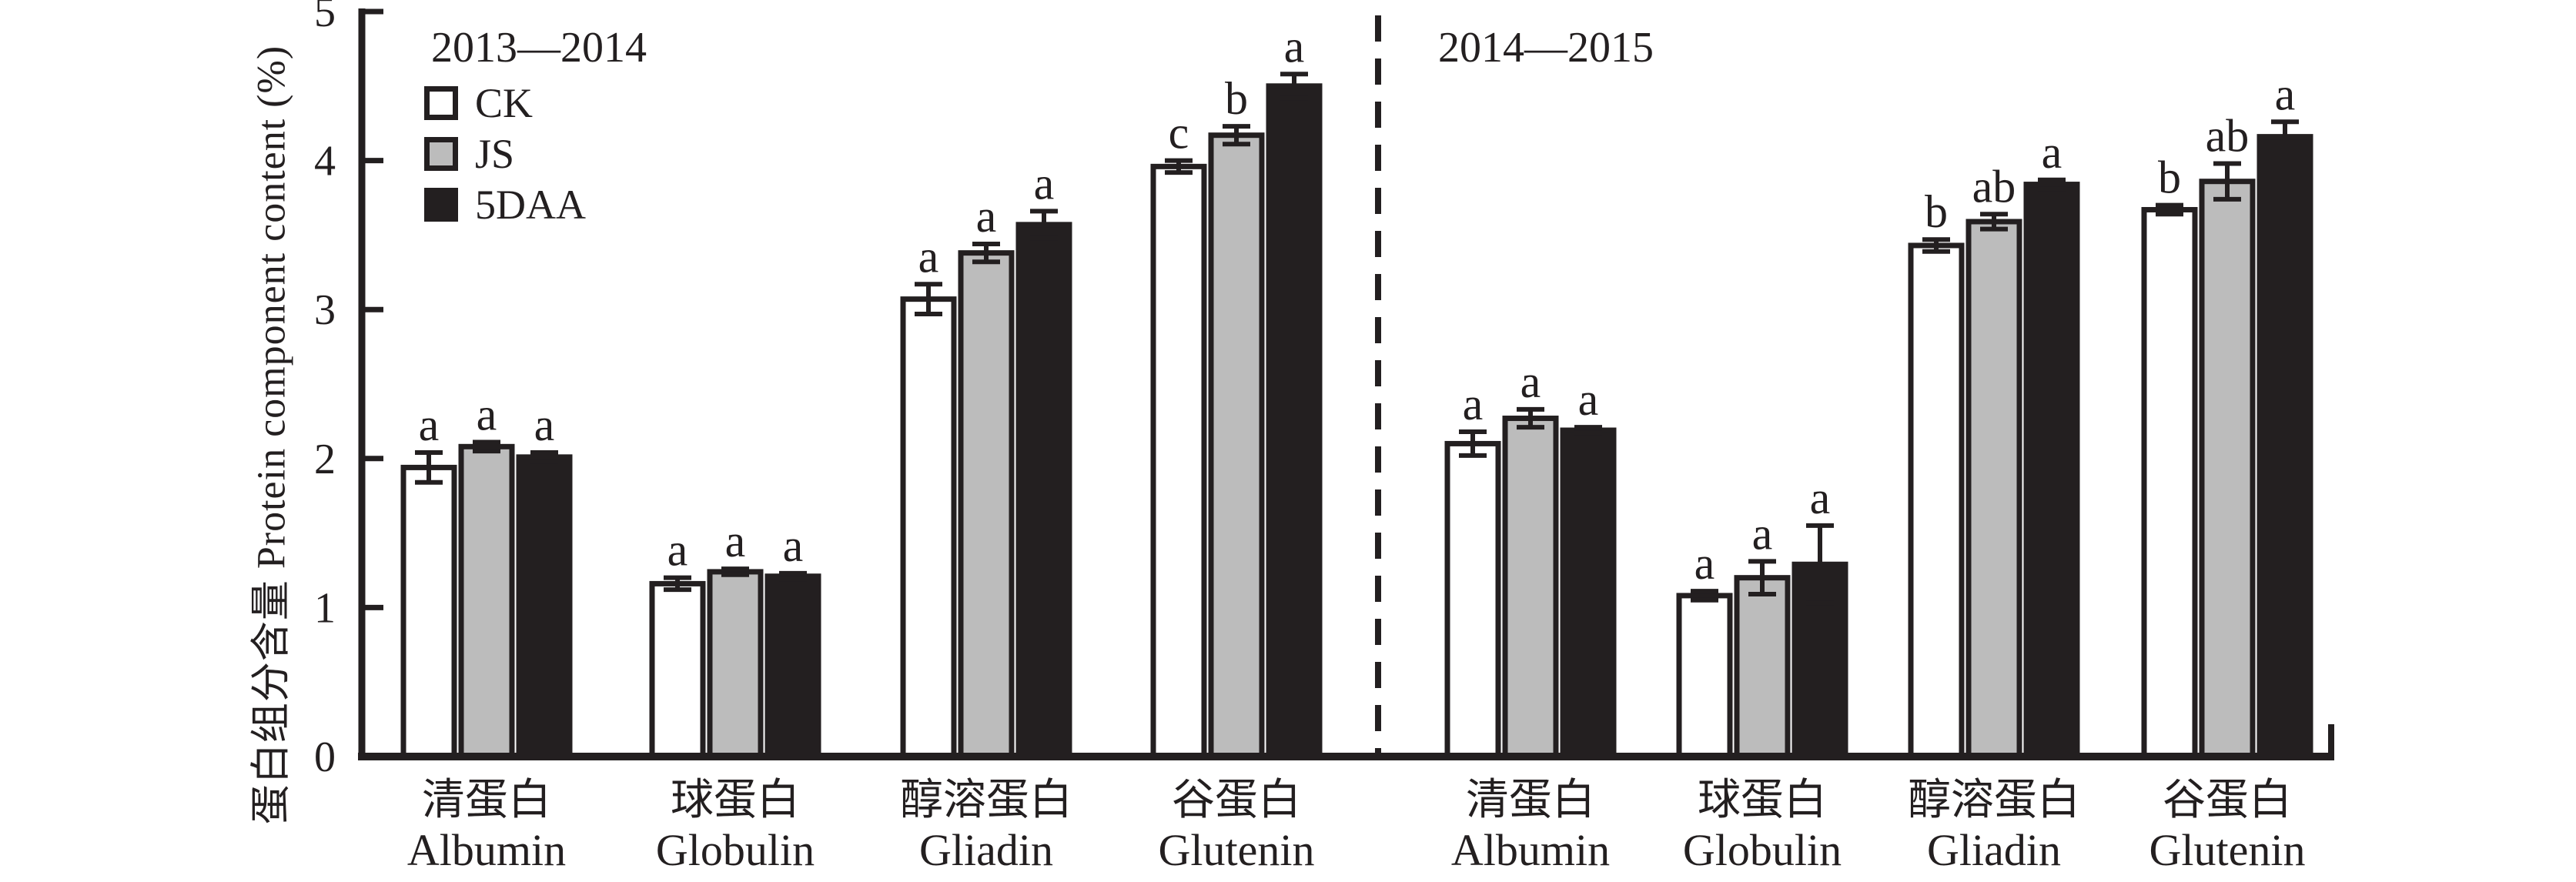 The height and width of the screenshot is (882, 2576). Describe the element at coordinates (495, 154) in the screenshot. I see `legend-label-js: JS` at that location.